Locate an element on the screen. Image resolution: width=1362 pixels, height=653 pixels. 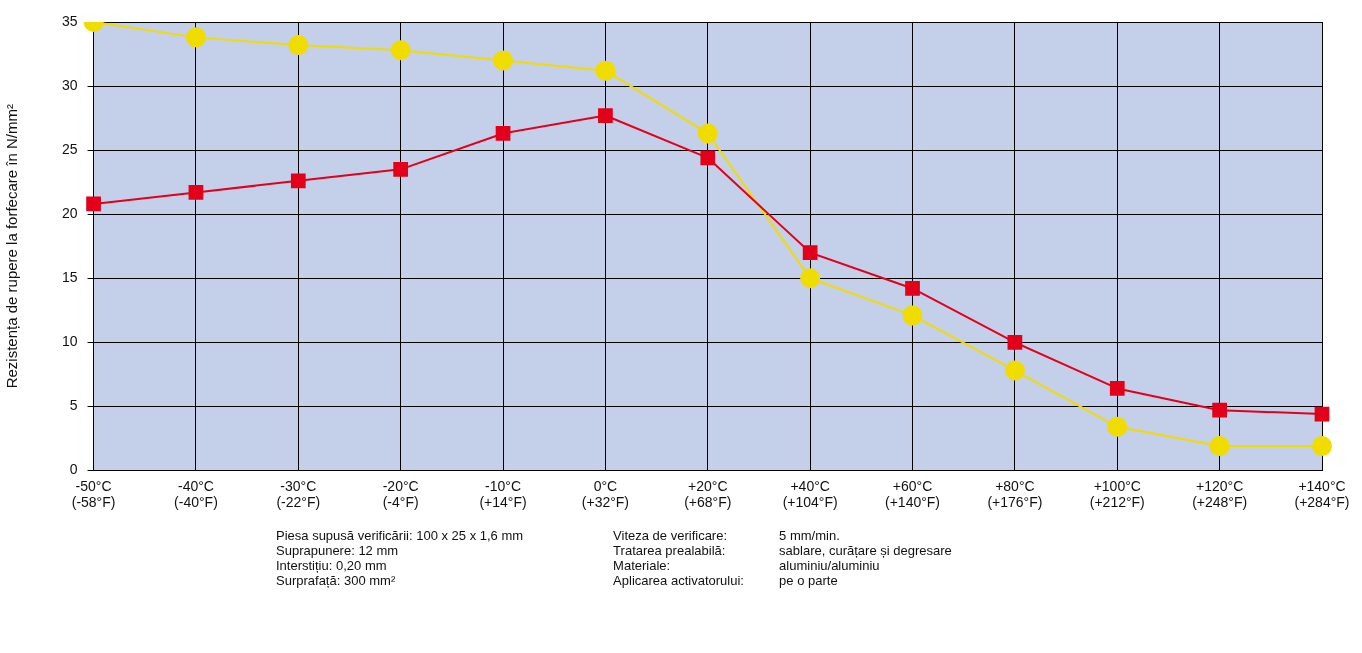
text: Piesa supusă verificării: 100 x 25 x 1,6 mm is located at coordinates (400, 535).